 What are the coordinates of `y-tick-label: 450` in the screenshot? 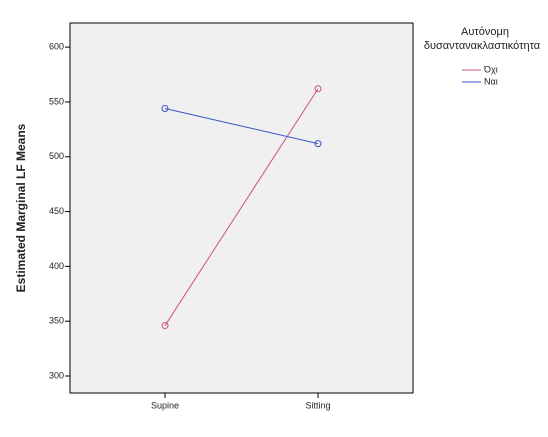 It's located at (56, 211).